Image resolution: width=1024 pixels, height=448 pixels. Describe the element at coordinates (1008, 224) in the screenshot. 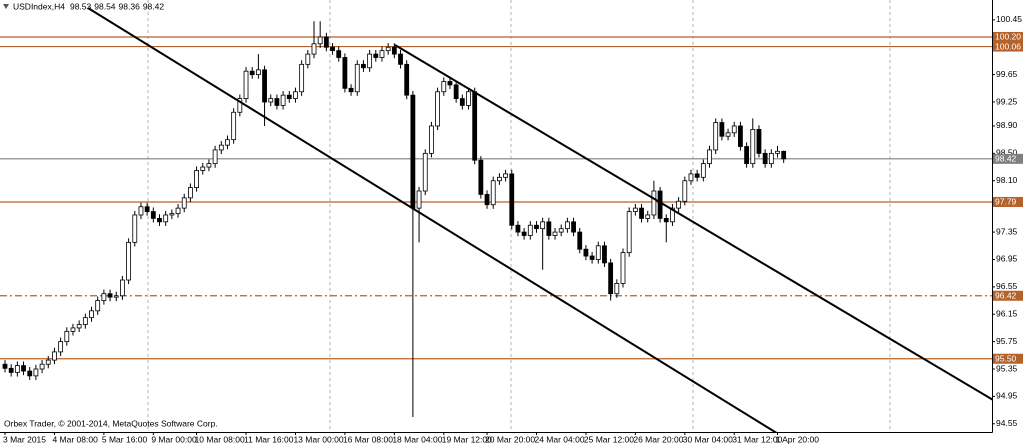

I see `y-axis-band` at that location.